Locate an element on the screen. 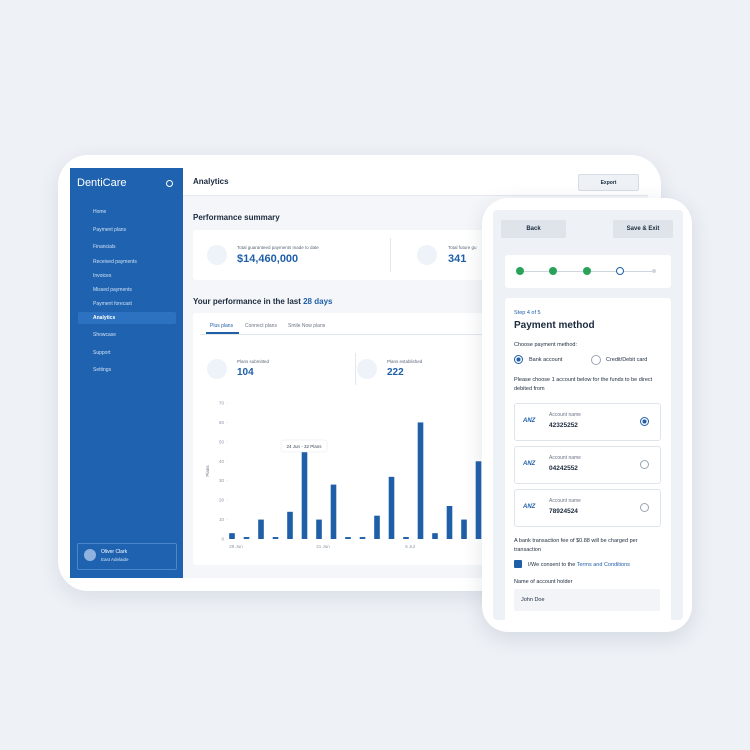 This screenshot has height=750, width=750. nav-item: Support is located at coordinates (102, 353).